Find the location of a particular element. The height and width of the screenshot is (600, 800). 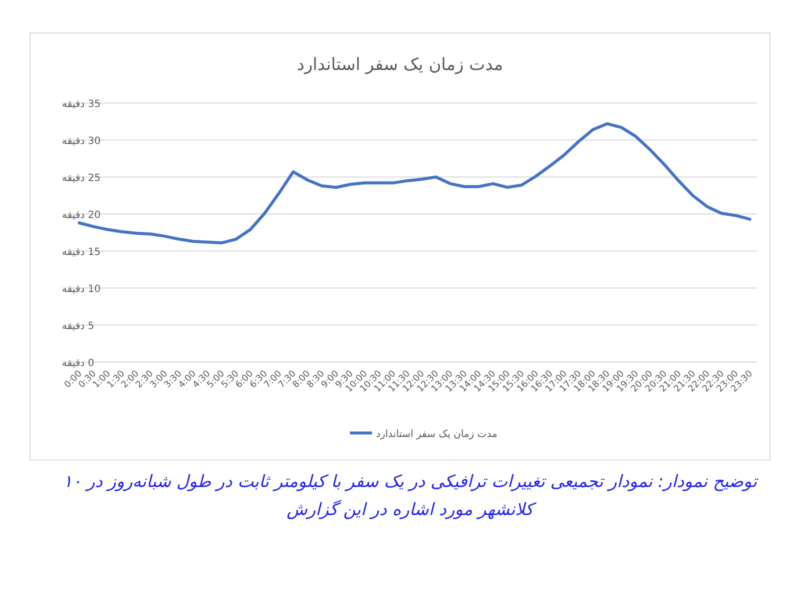

y-tick-label: 35 دقیقه is located at coordinates (81, 104).